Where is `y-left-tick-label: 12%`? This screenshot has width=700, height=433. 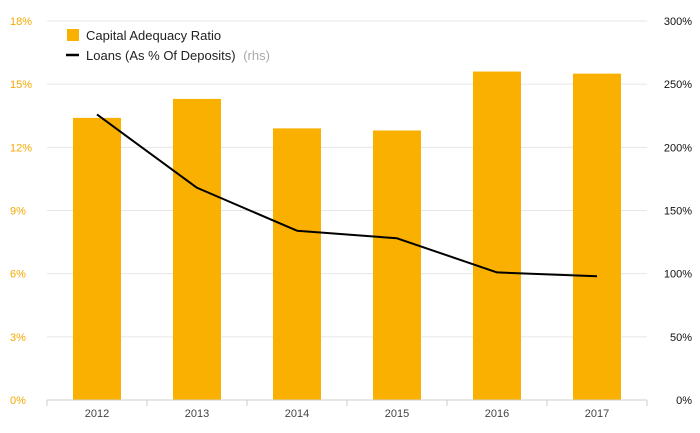
y-left-tick-label: 12% is located at coordinates (21, 148).